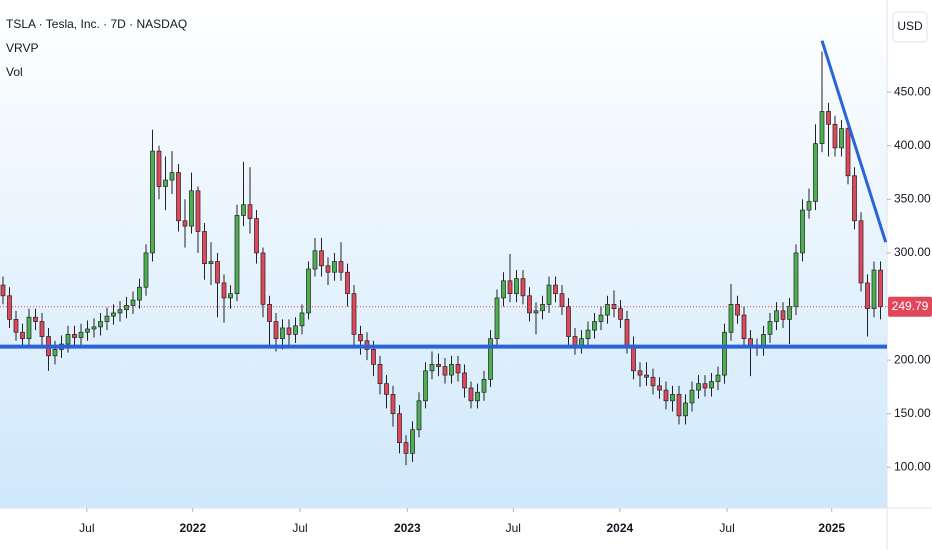 Image resolution: width=932 pixels, height=550 pixels. I want to click on currency-box, so click(910, 27).